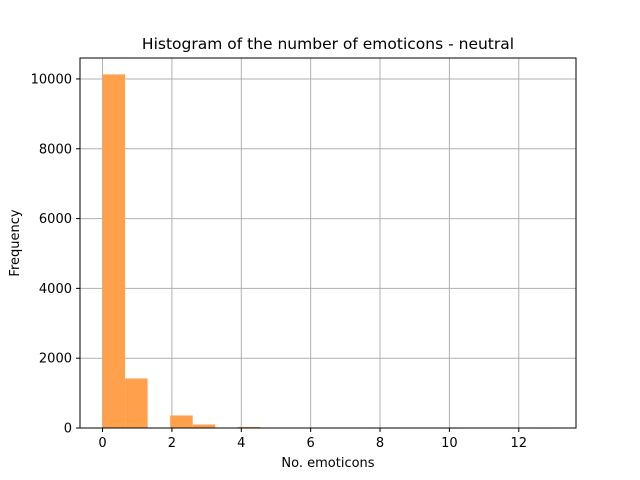  What do you see at coordinates (311, 443) in the screenshot?
I see `x-tick-label: 6` at bounding box center [311, 443].